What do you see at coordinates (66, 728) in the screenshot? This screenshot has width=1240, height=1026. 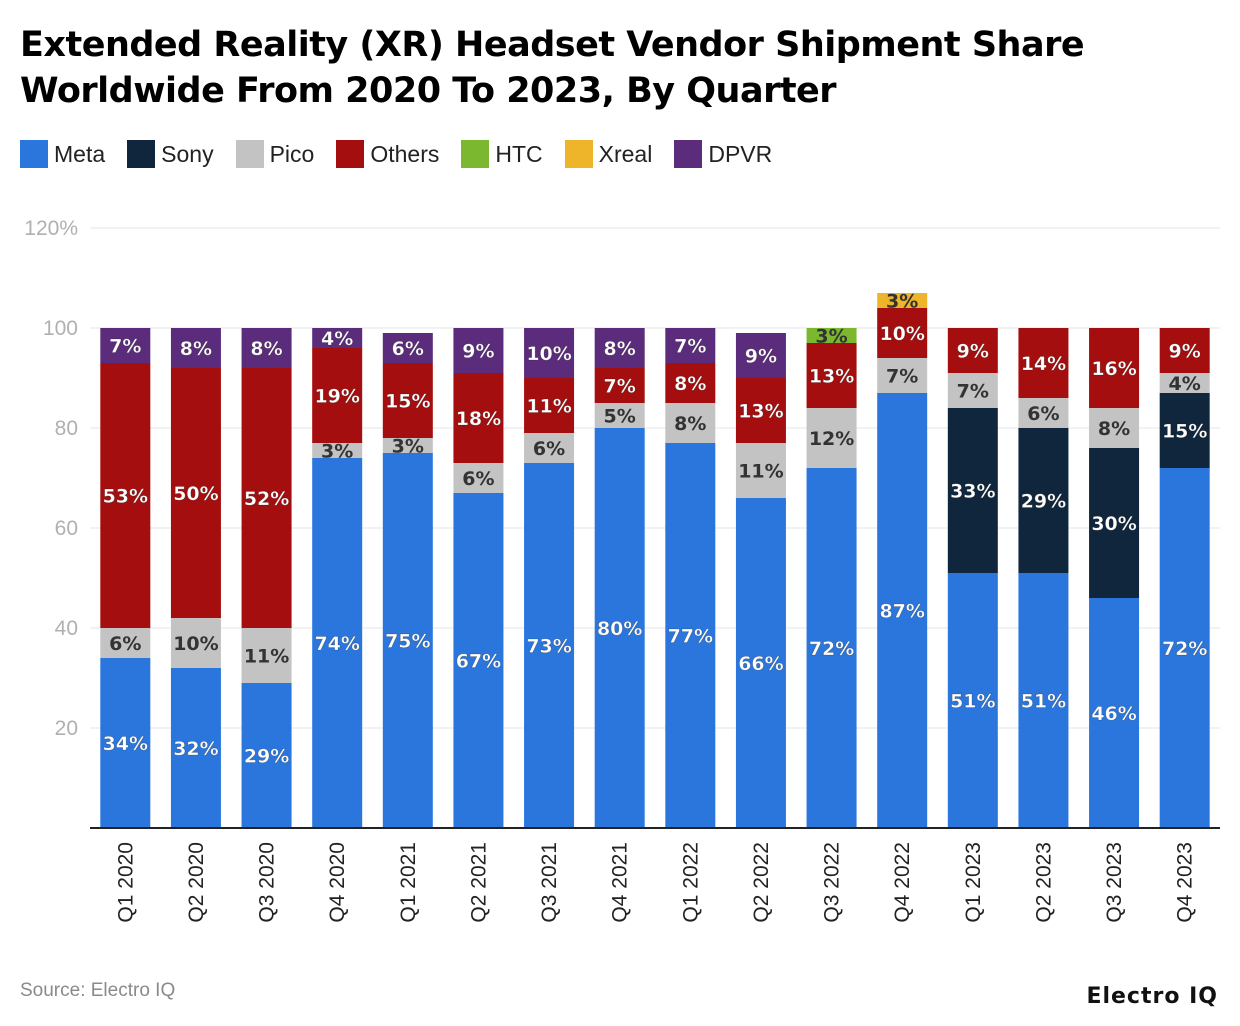 I see `y-tick-label: 20` at bounding box center [66, 728].